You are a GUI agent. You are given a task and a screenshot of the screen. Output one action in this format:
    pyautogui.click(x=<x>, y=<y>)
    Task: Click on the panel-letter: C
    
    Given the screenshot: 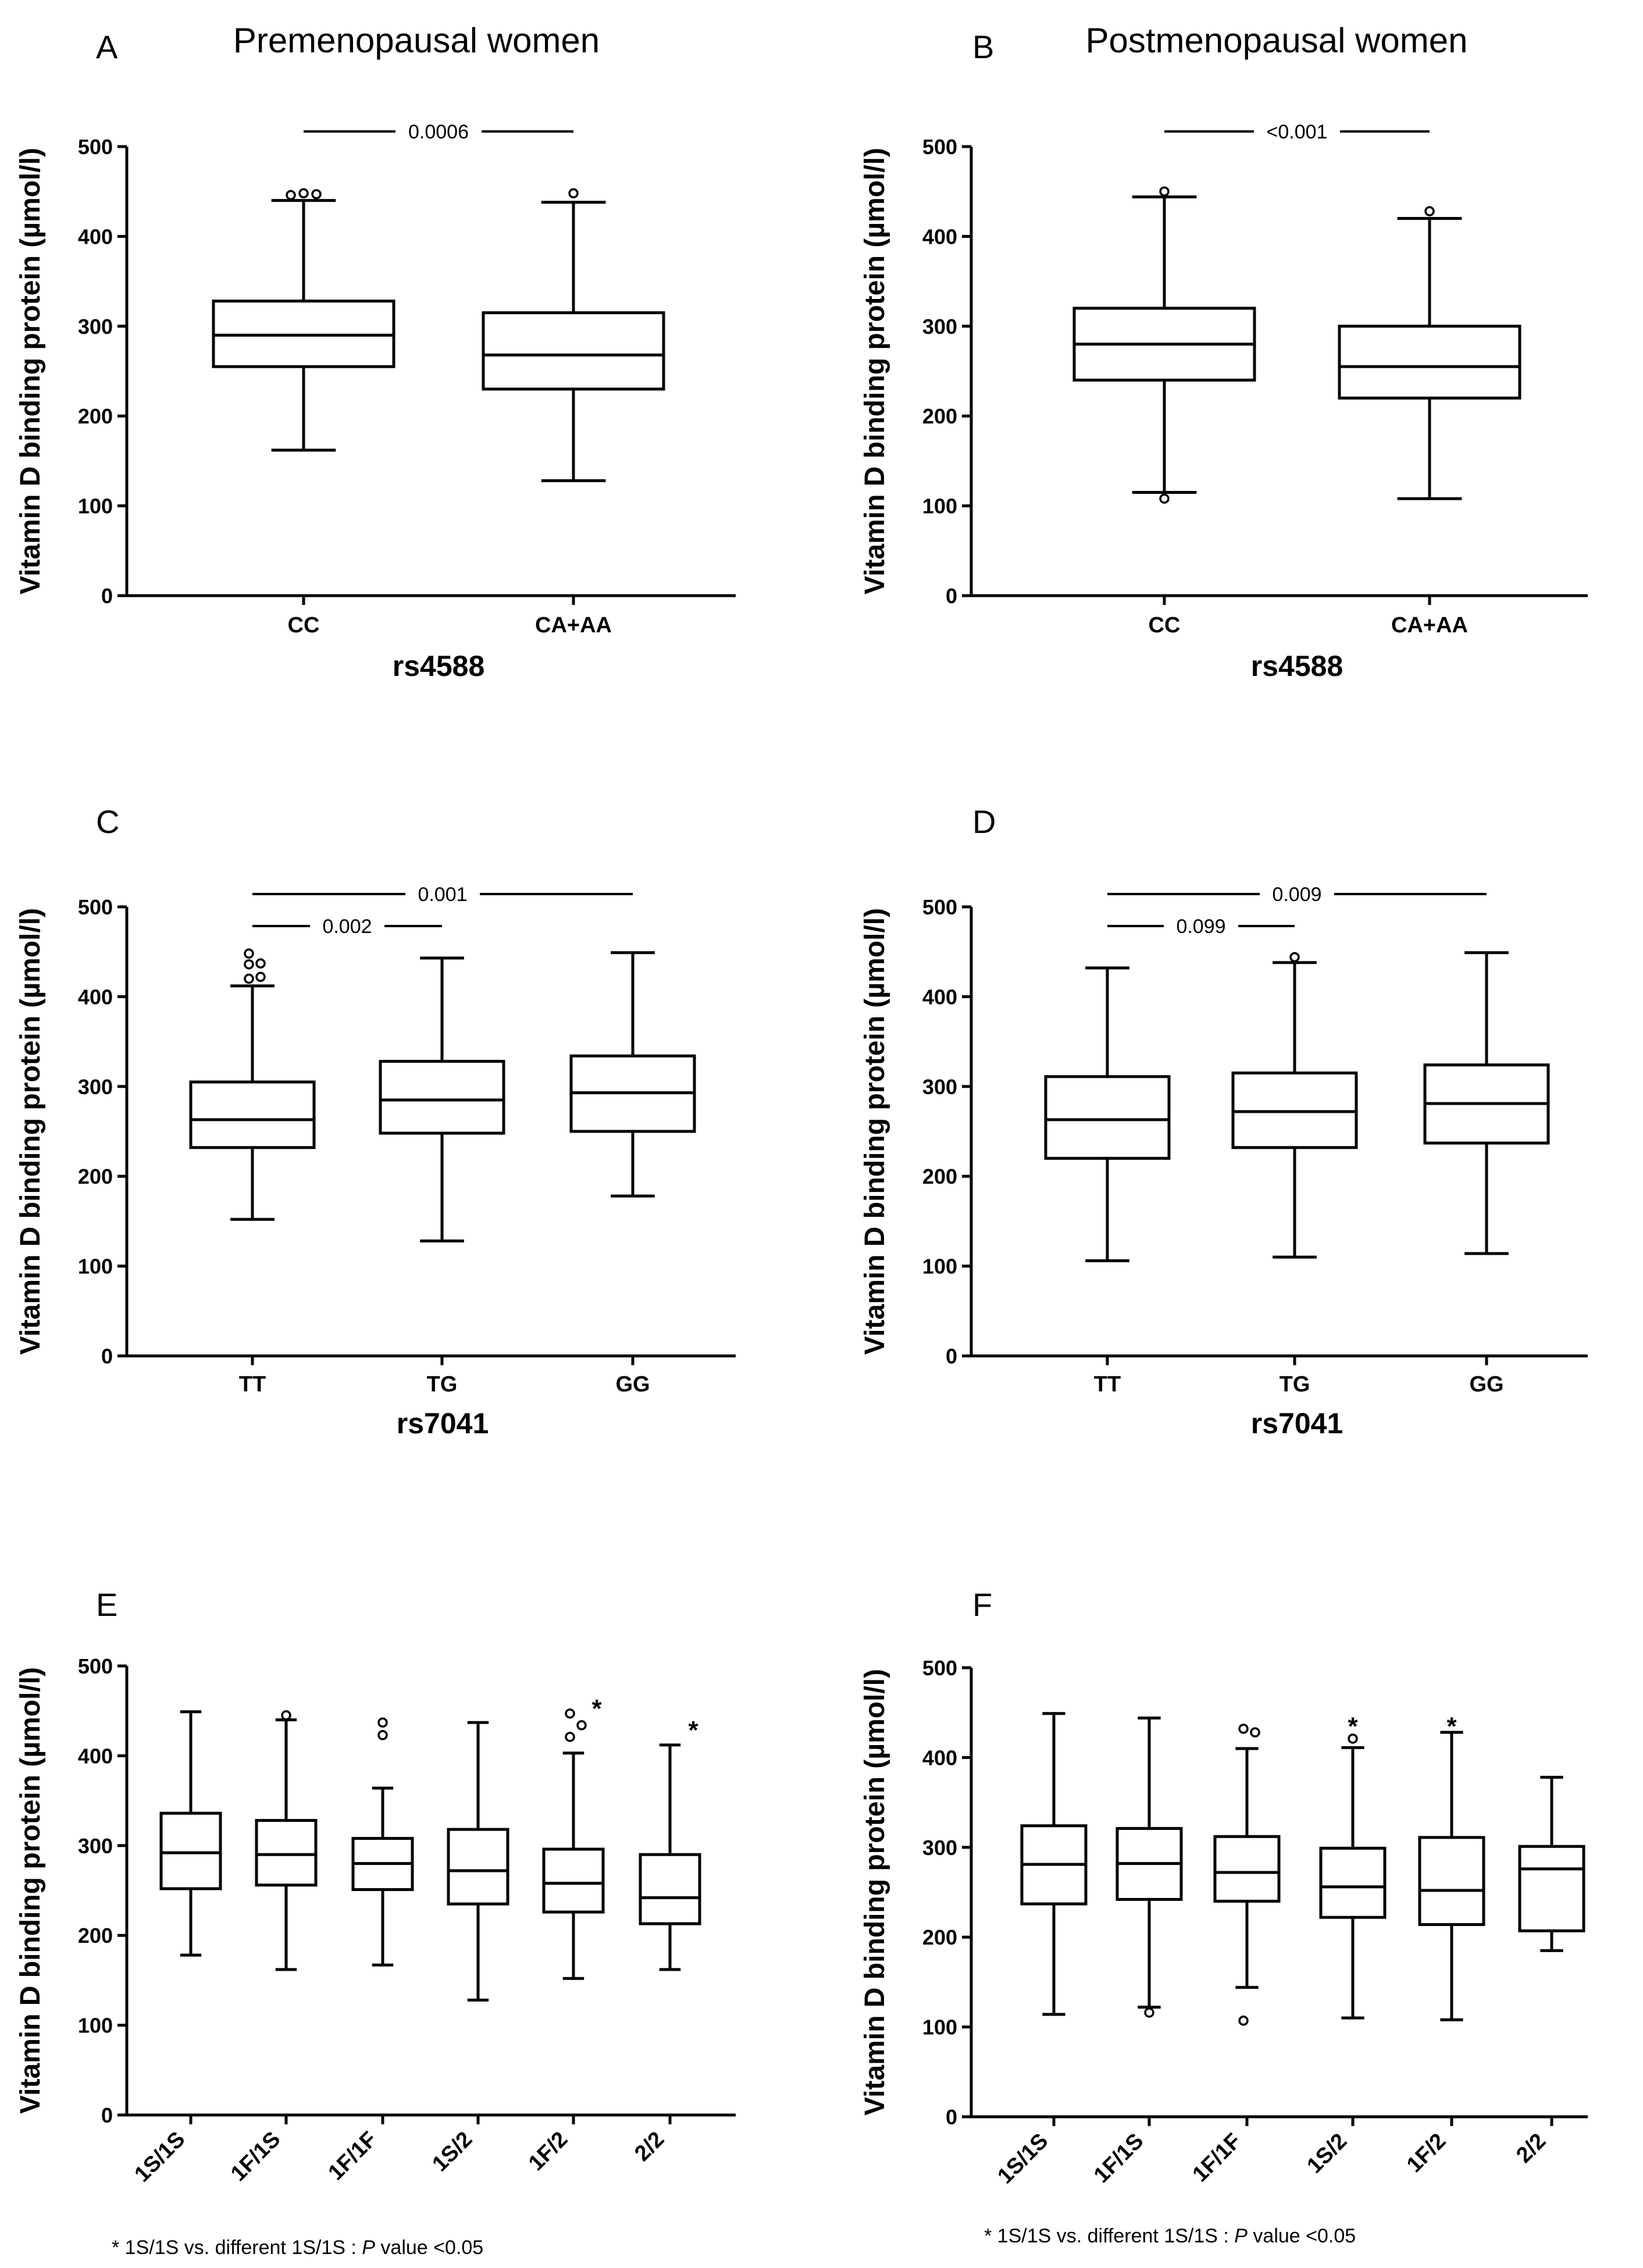 What is the action you would take?
    pyautogui.click(x=107, y=821)
    